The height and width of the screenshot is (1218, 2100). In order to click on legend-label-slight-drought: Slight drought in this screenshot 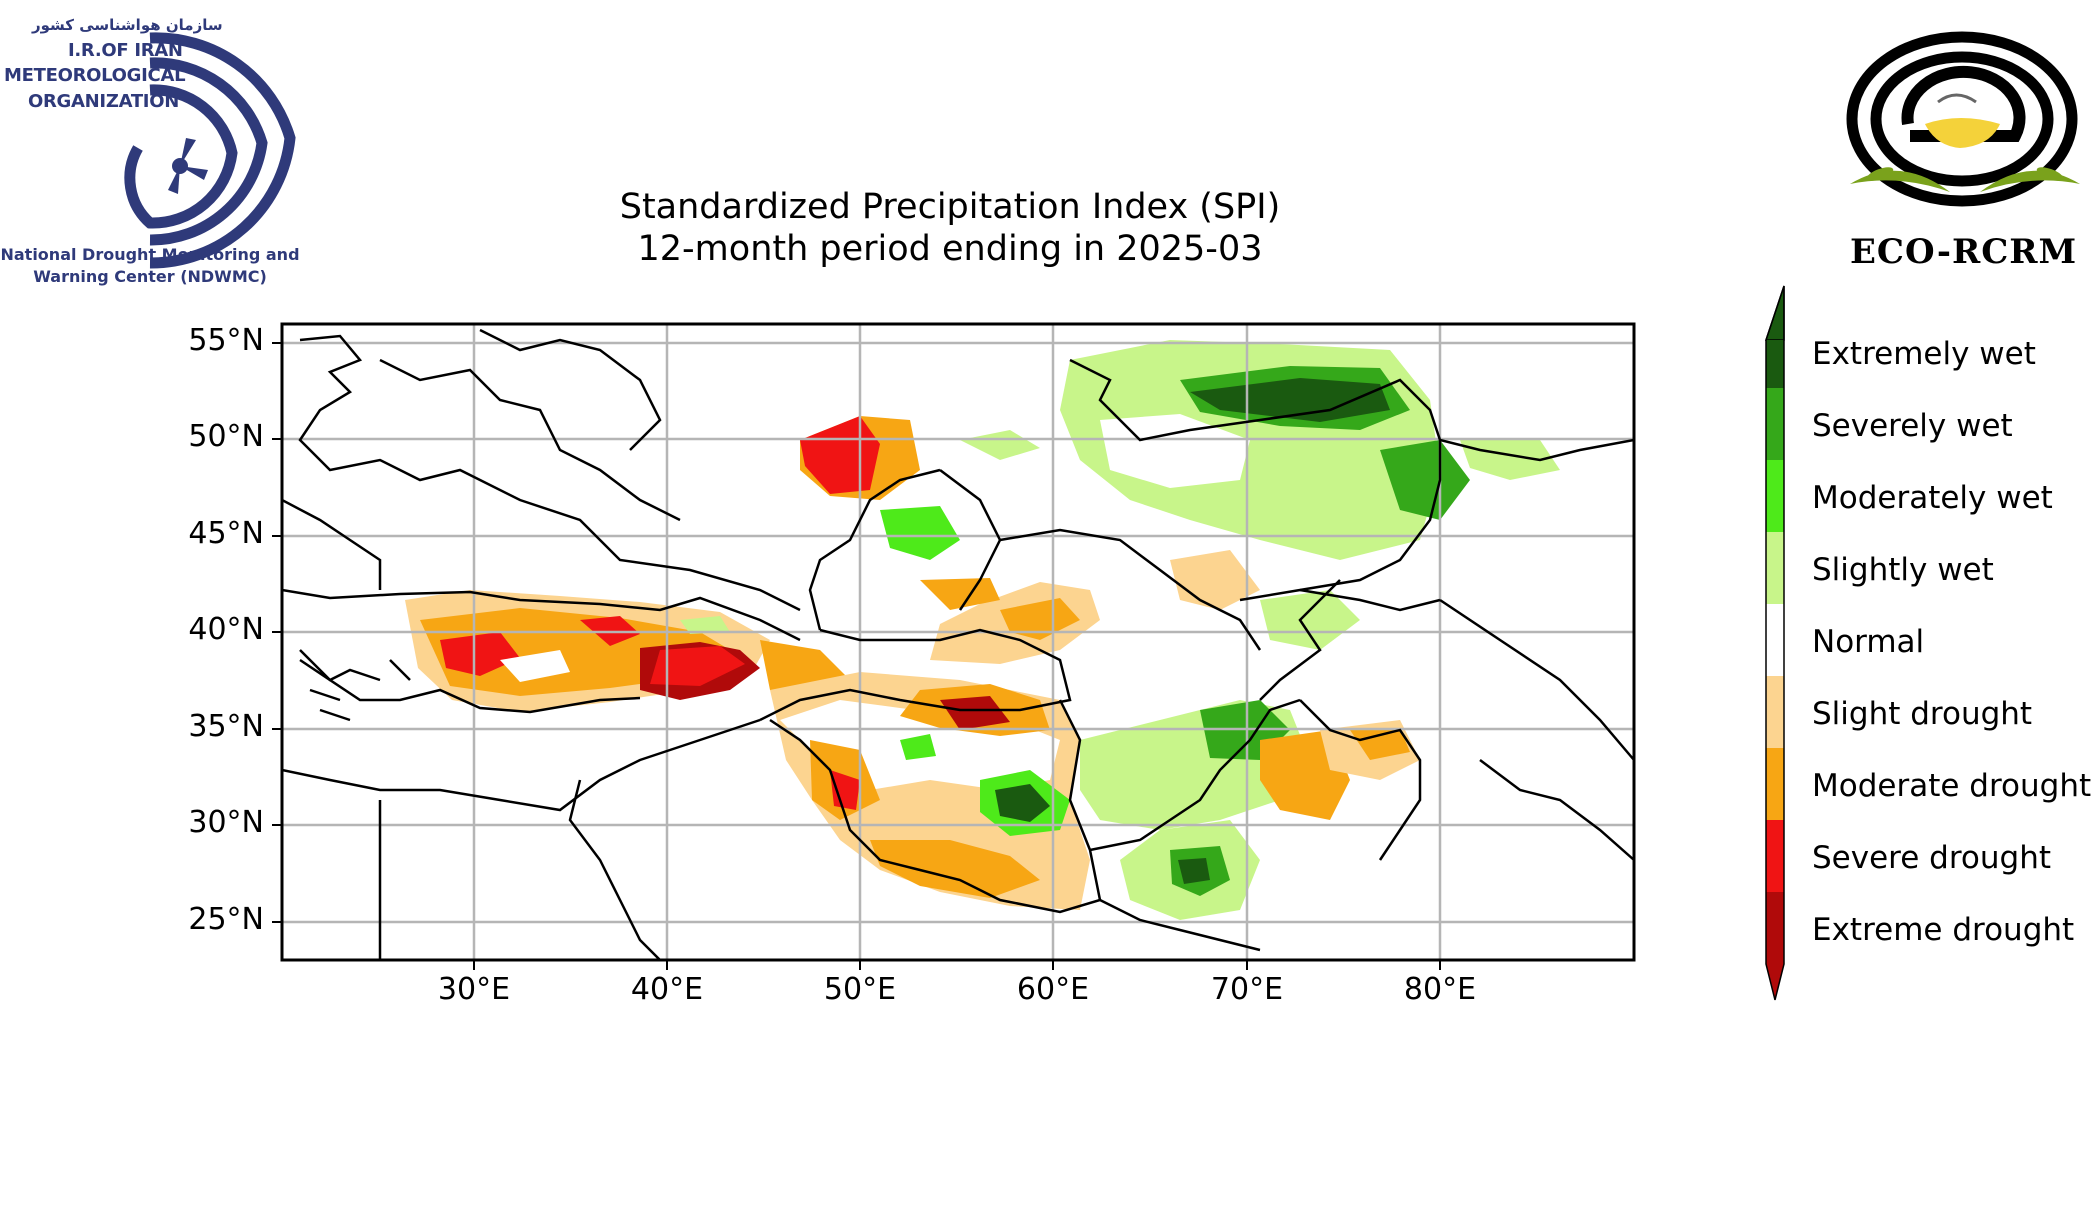, I will do `click(1922, 714)`.